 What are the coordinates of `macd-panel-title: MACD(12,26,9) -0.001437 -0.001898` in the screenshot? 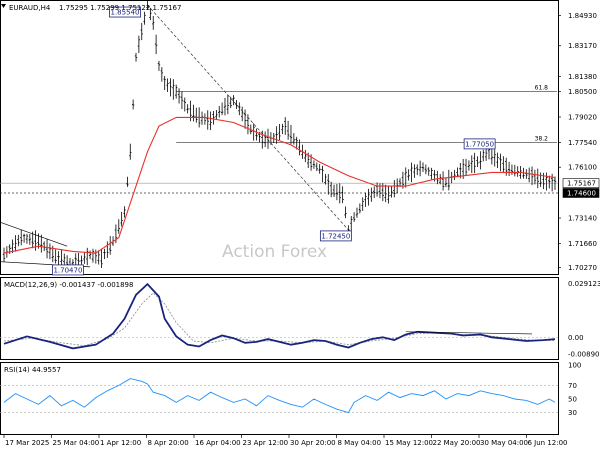 It's located at (68, 285).